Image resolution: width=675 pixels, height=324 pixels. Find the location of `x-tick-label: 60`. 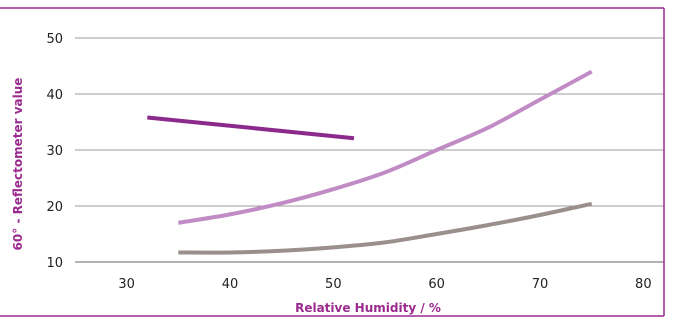

x-tick-label: 60 is located at coordinates (436, 284).